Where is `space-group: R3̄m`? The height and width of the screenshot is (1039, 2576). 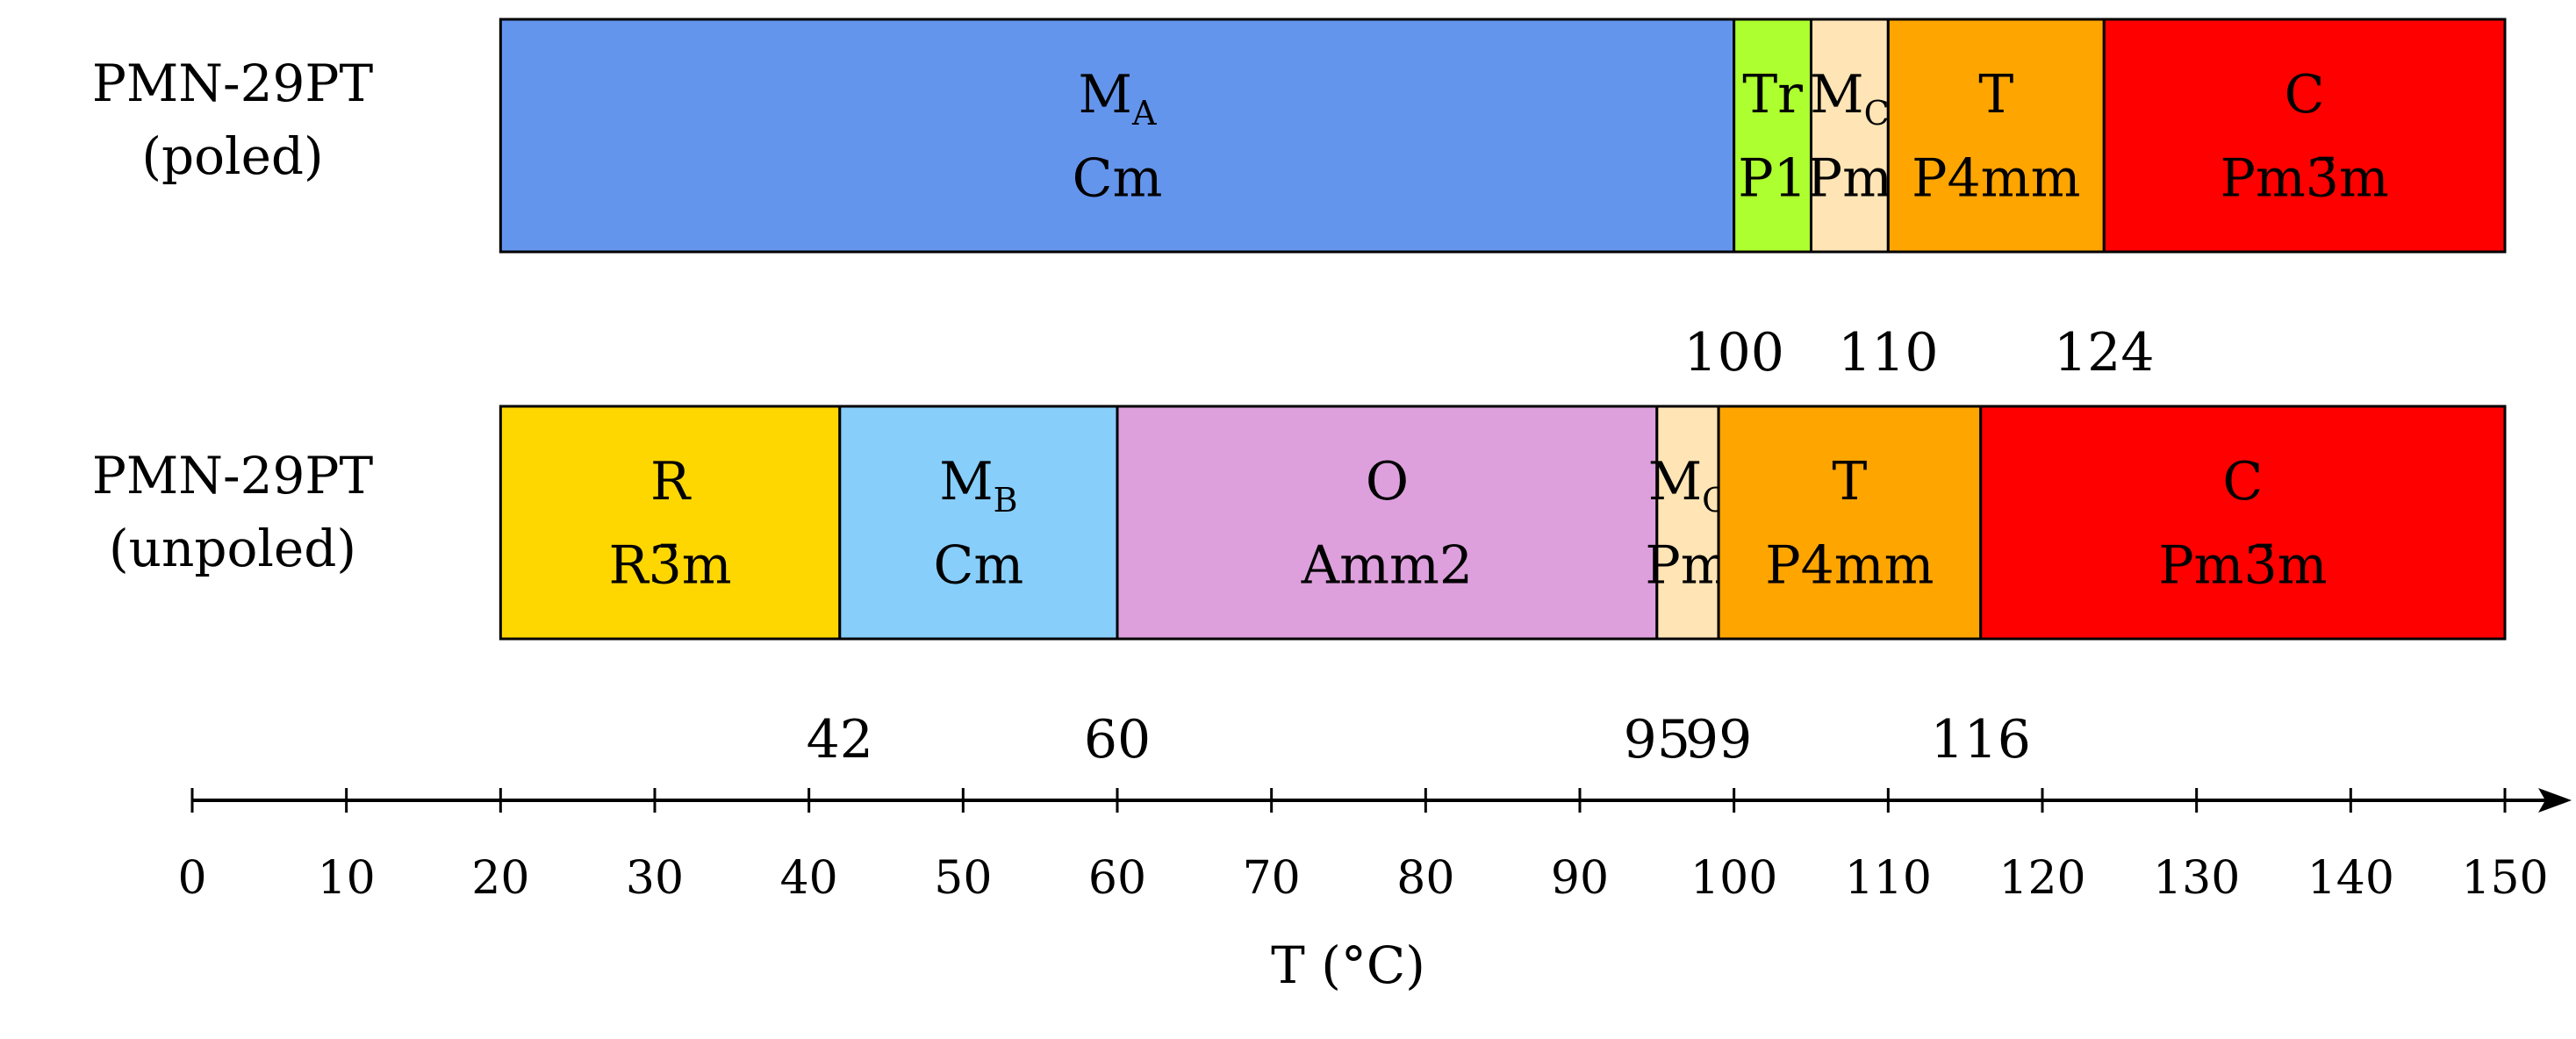
space-group: R3̄m is located at coordinates (670, 565).